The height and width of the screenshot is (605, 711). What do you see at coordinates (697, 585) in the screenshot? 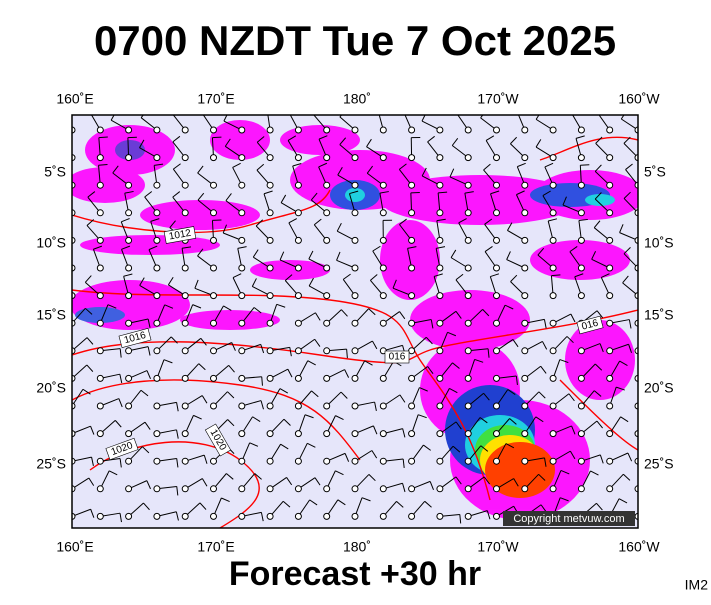
I see `image-id: IM2` at bounding box center [697, 585].